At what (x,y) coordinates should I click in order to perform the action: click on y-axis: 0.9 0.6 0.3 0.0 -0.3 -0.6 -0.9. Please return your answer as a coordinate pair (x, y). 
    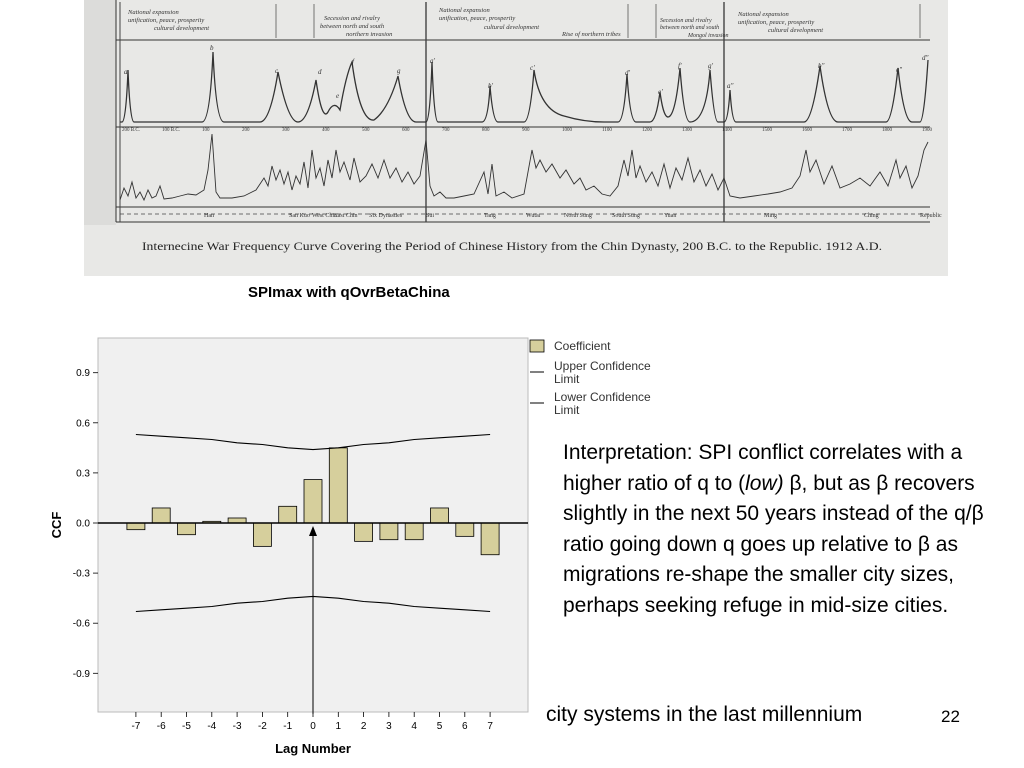
    Looking at the image, I should click on (85, 524).